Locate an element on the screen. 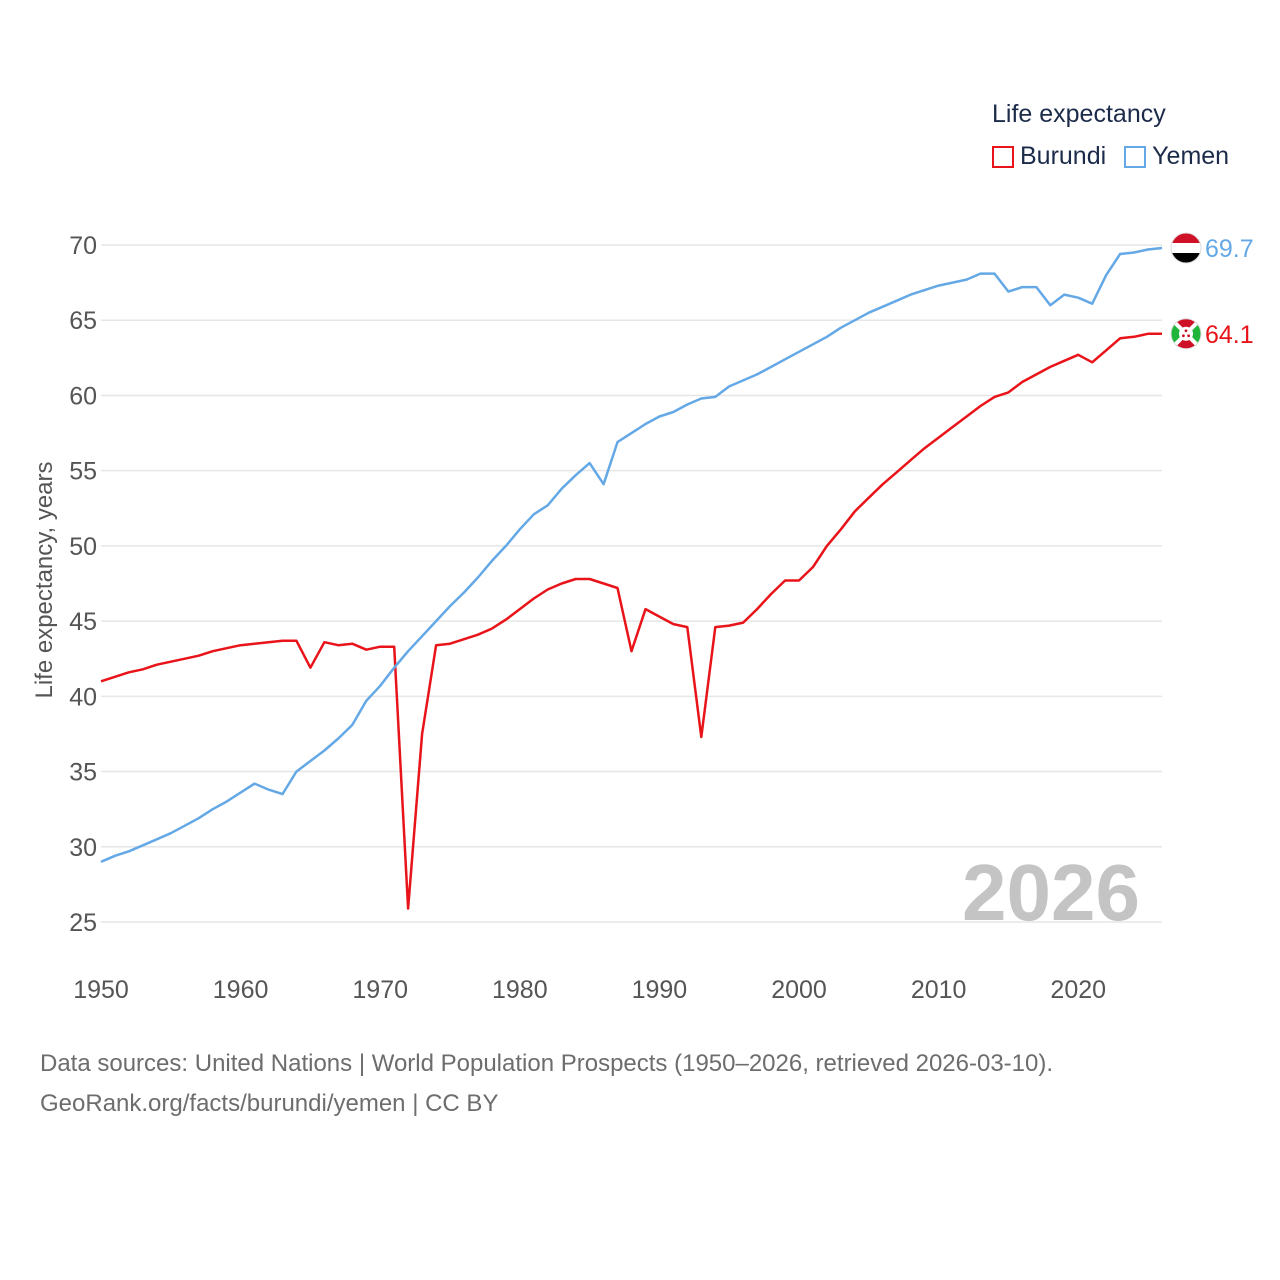 Image resolution: width=1280 pixels, height=1280 pixels. x-tick-label: 2020 is located at coordinates (1078, 990).